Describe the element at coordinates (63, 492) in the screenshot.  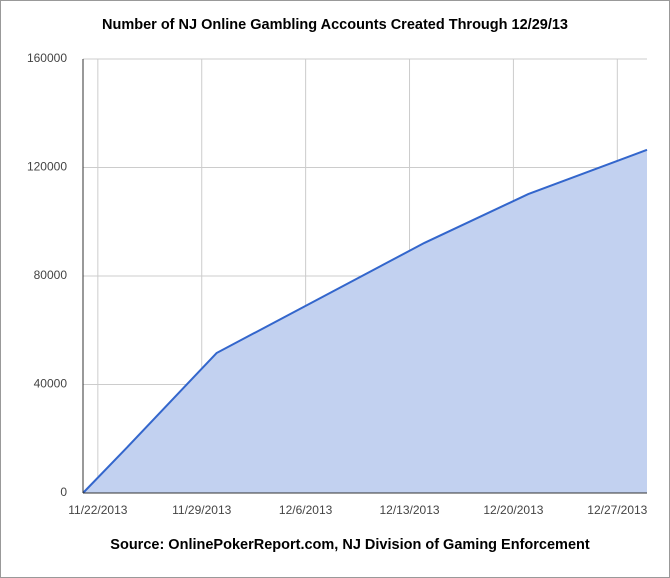
I see `y-tick-label: 0` at that location.